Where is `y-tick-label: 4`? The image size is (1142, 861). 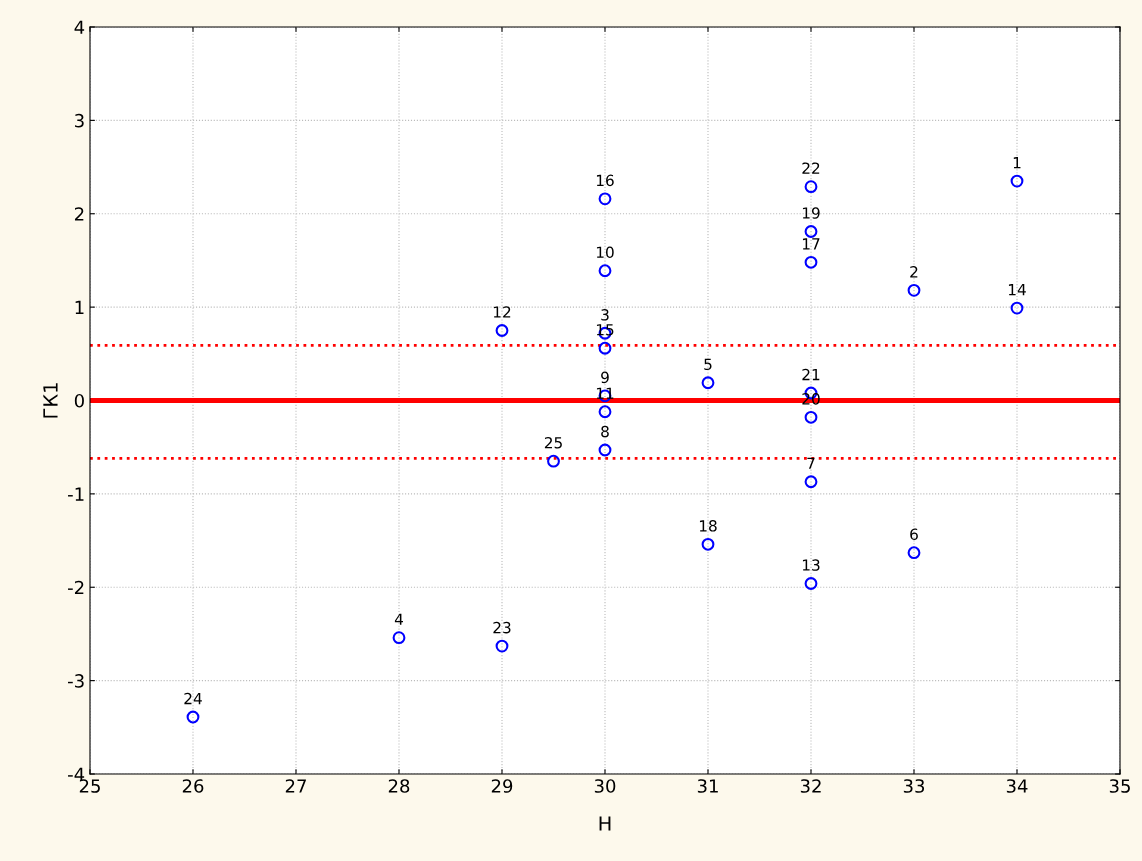 y-tick-label: 4 is located at coordinates (79, 27).